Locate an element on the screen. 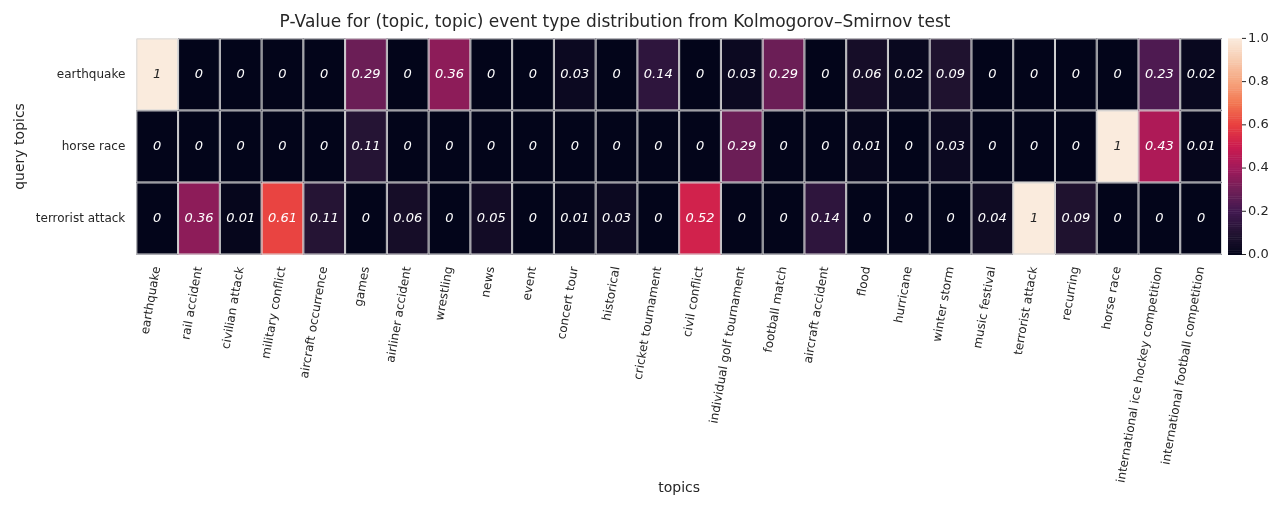 The height and width of the screenshot is (509, 1280). x-tick-label: civilian attack is located at coordinates (232, 308).